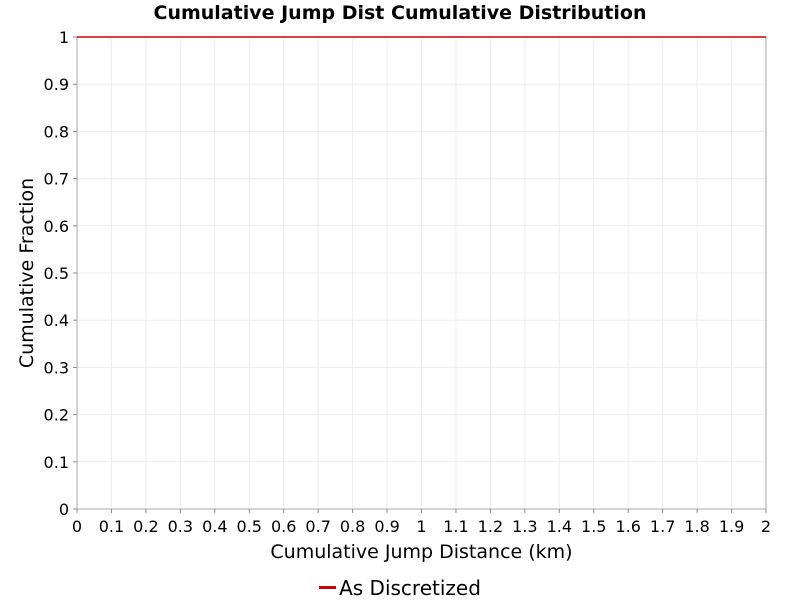  Describe the element at coordinates (56, 179) in the screenshot. I see `y-tick-label: 0.7` at that location.